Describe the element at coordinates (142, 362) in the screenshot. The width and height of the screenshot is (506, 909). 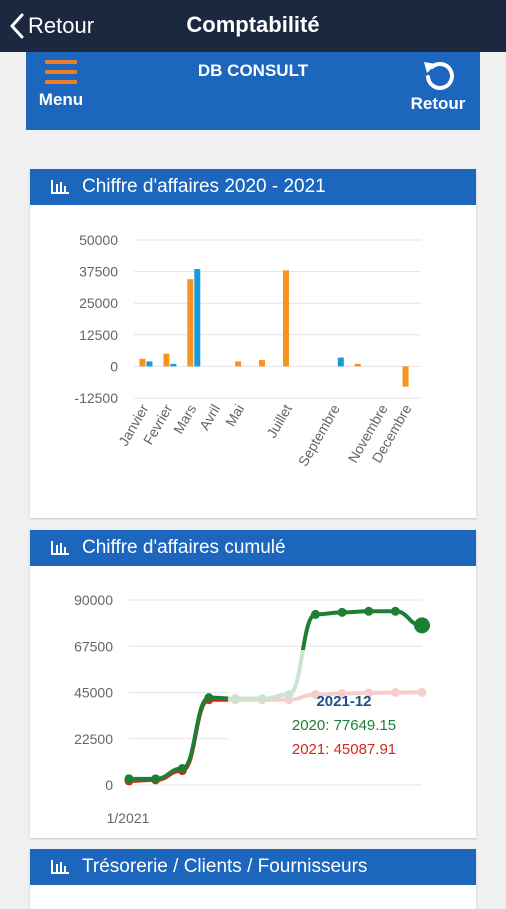
I see `bar-janvier-series1` at that location.